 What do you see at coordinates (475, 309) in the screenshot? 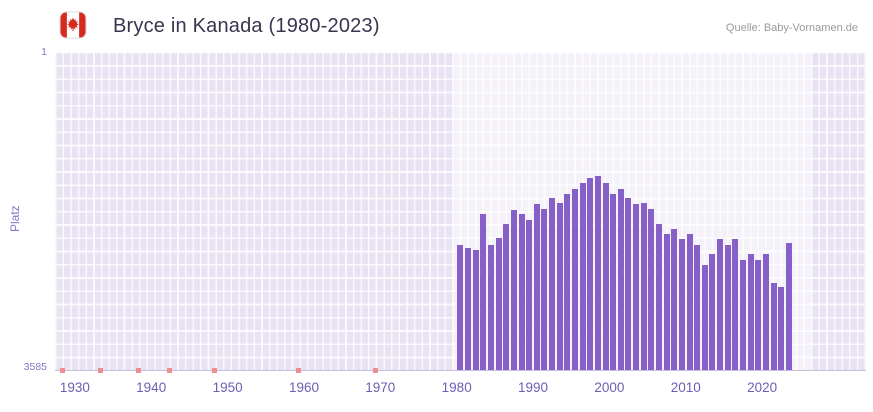
I see `bar-1982` at bounding box center [475, 309].